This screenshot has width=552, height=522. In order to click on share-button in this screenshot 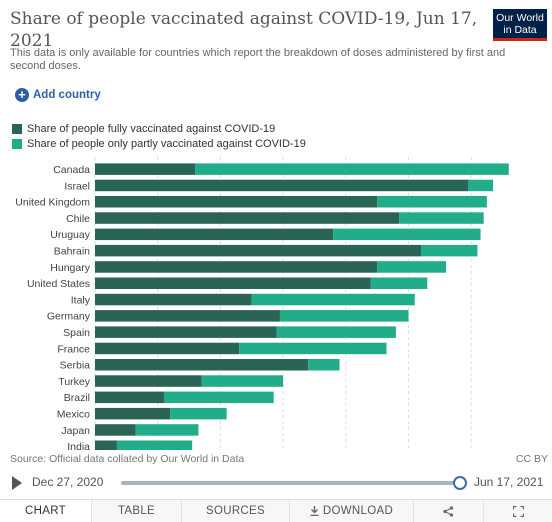, I will do `click(449, 511)`.